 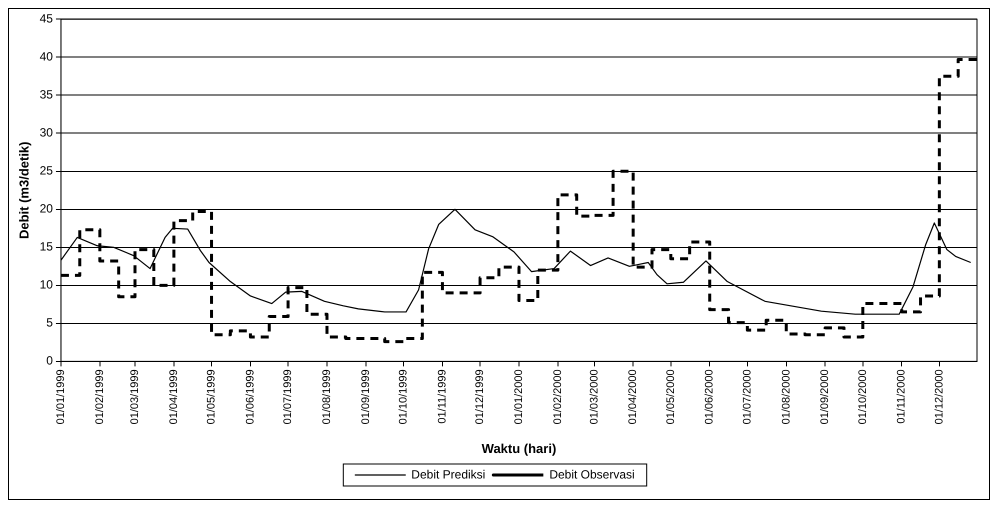 What do you see at coordinates (592, 474) in the screenshot?
I see `legend-label: Debit Observasi` at bounding box center [592, 474].